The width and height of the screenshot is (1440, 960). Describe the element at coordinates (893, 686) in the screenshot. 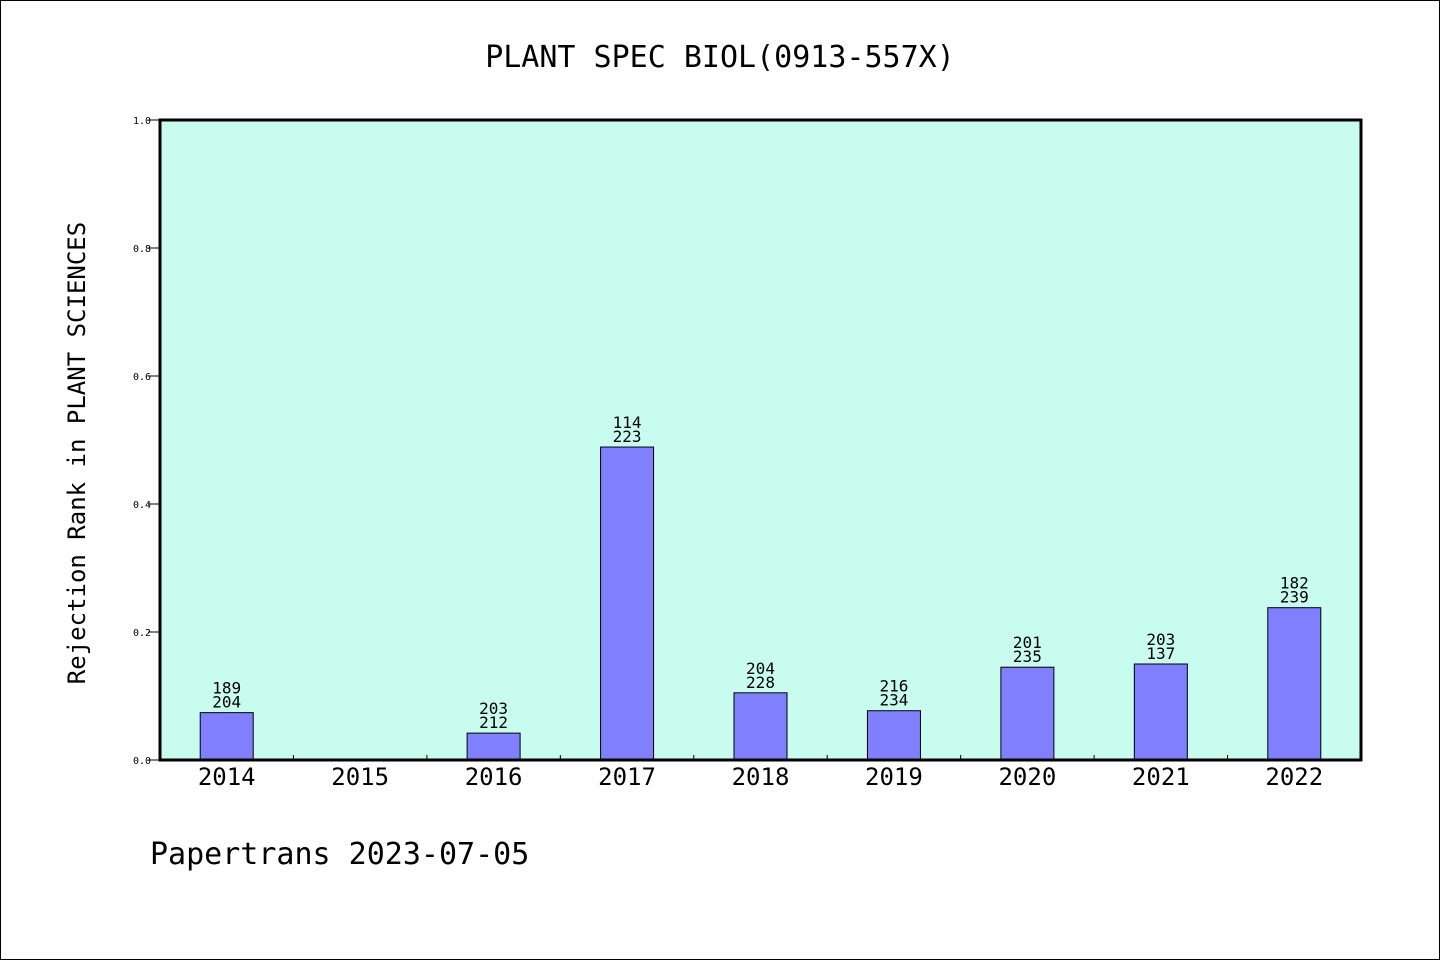

I see `bar-label-top: 216` at that location.